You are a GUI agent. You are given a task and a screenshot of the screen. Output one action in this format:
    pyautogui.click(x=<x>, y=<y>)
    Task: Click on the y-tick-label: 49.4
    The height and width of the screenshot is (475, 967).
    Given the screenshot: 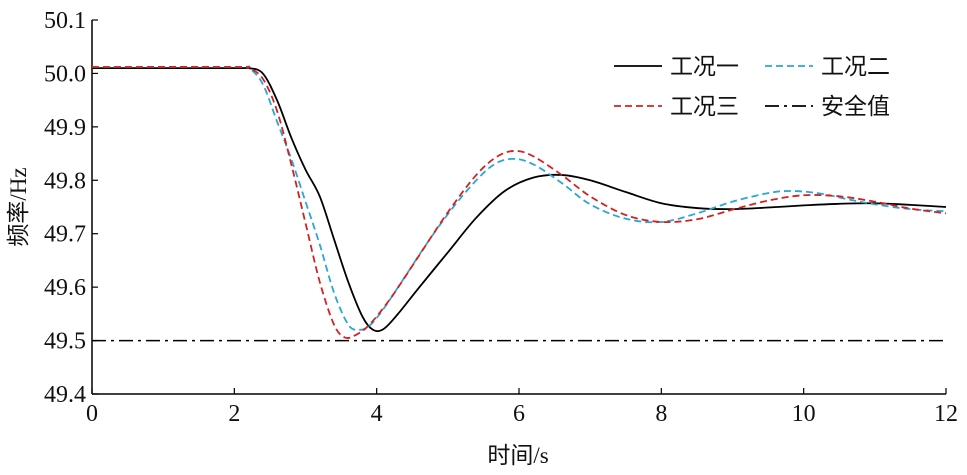 What is the action you would take?
    pyautogui.click(x=65, y=395)
    